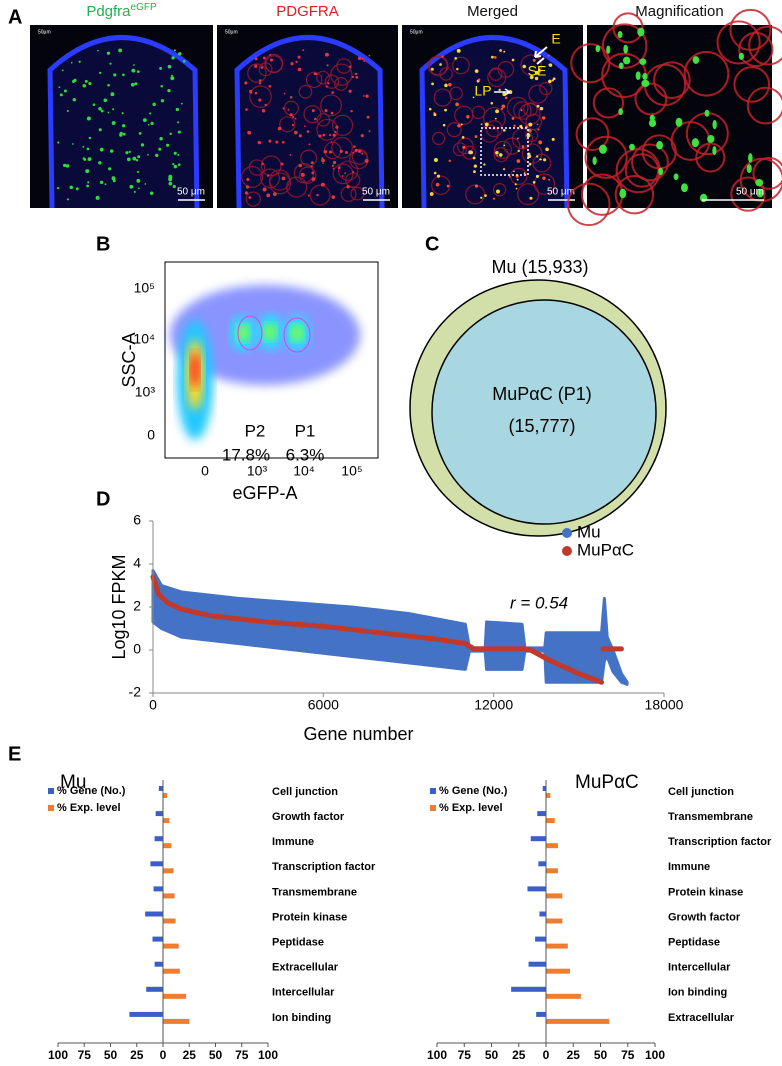  I want to click on annotation: SE, so click(537, 71).